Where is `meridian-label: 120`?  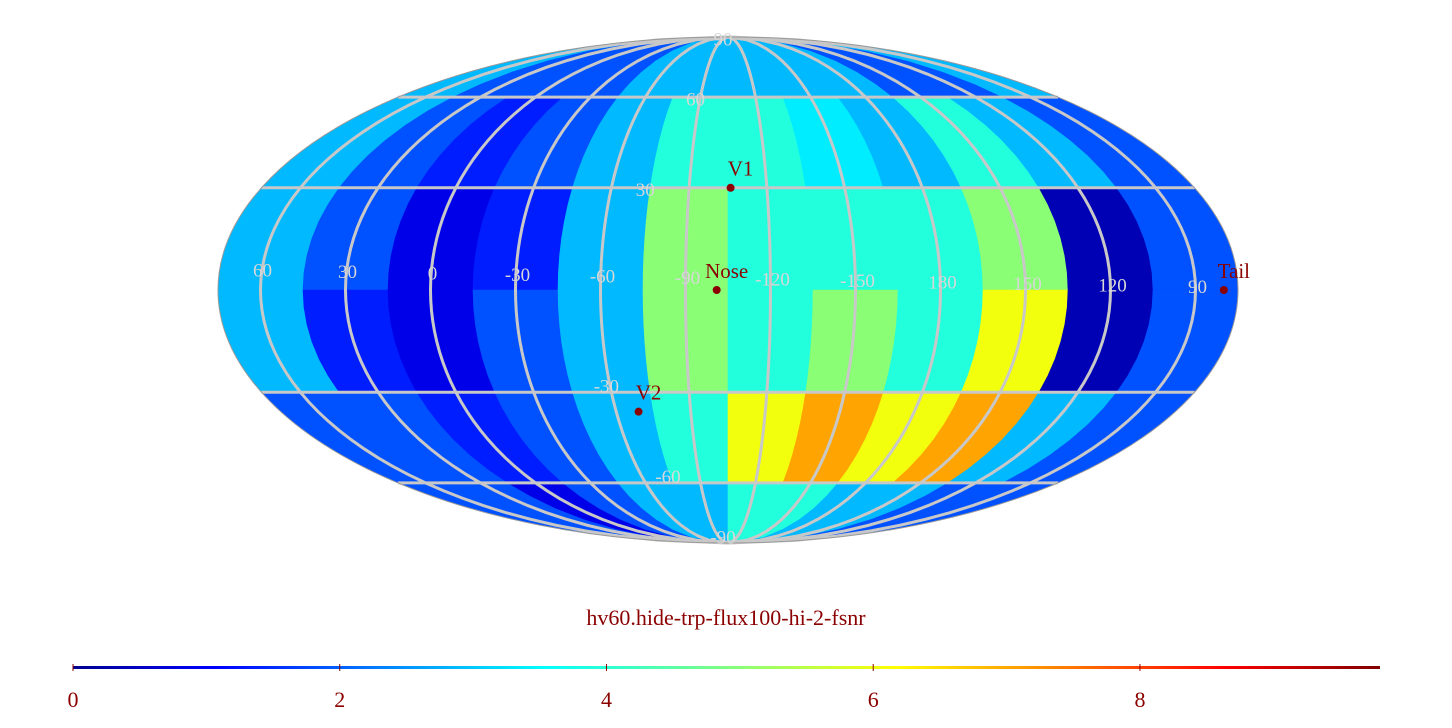
meridian-label: 120 is located at coordinates (1112, 285).